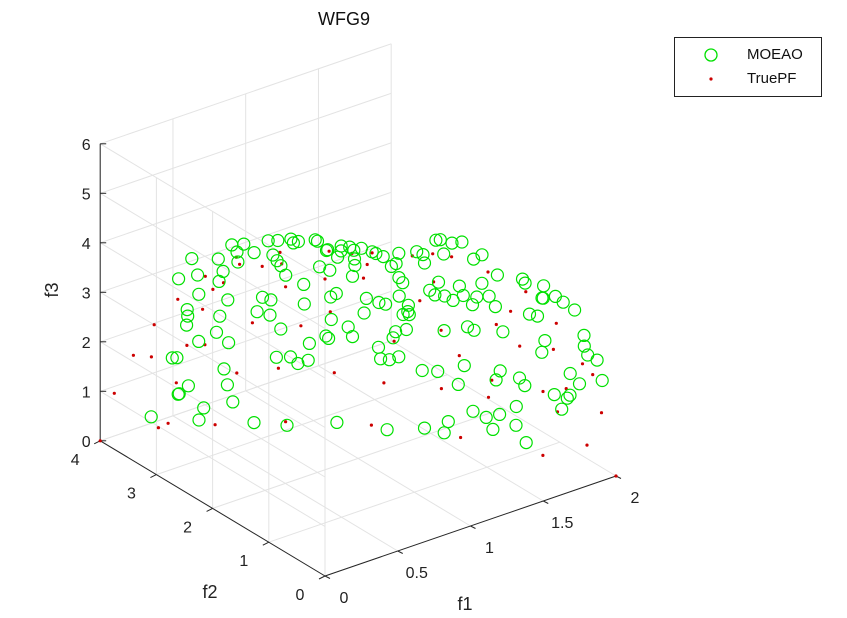 This screenshot has width=847, height=618. What do you see at coordinates (187, 527) in the screenshot?
I see `y-tick-label: 2` at bounding box center [187, 527].